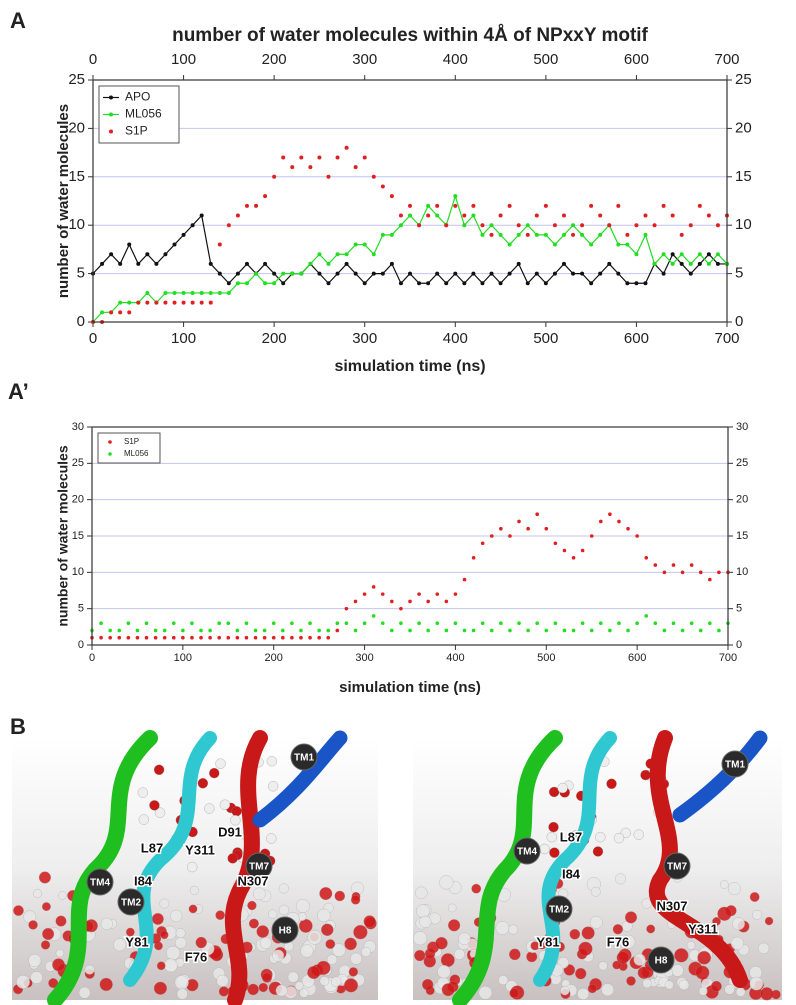 The height and width of the screenshot is (1005, 796). What do you see at coordinates (547, 941) in the screenshot?
I see `residue-label: Y81` at bounding box center [547, 941].